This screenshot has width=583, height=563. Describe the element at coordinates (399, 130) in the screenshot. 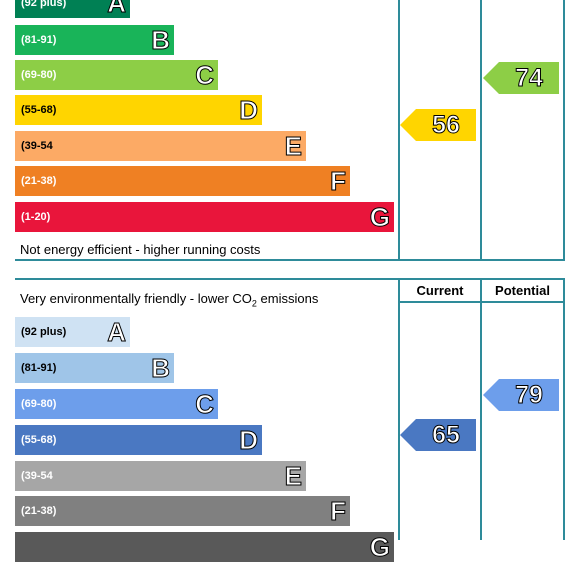

I see `energy-current-left-border` at that location.